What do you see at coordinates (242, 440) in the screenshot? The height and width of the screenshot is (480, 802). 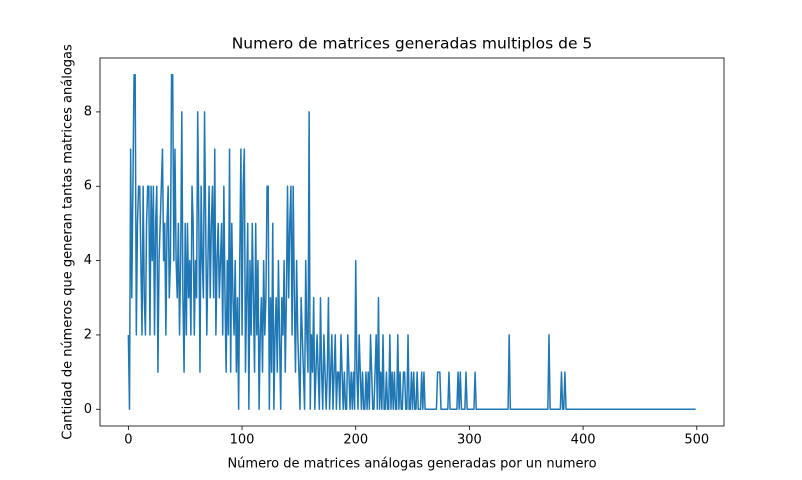 I see `x-tick-label: 100` at bounding box center [242, 440].